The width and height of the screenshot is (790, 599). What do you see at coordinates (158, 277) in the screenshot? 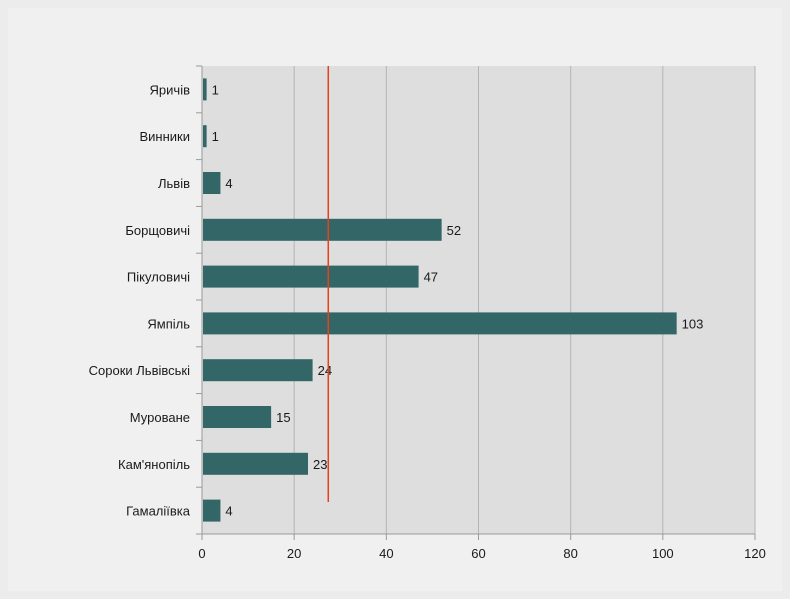
I see `category-label: Пікуловичі` at bounding box center [158, 277].